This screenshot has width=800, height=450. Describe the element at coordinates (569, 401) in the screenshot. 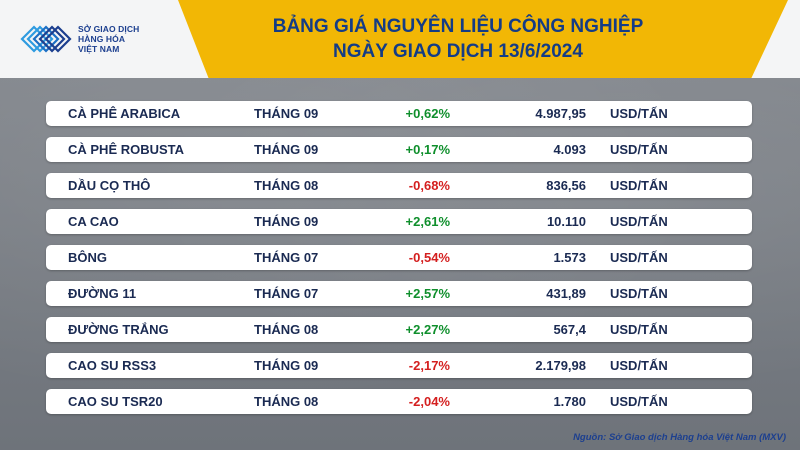

I see `price-value: 1.780` at that location.